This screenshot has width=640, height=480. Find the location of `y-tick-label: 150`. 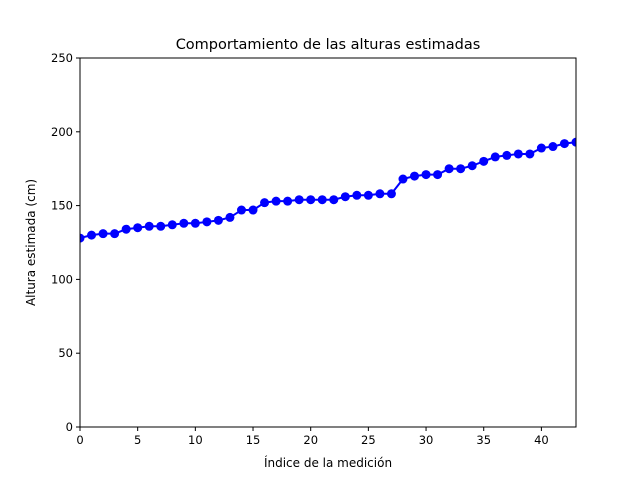

y-tick-label: 150 is located at coordinates (62, 206).